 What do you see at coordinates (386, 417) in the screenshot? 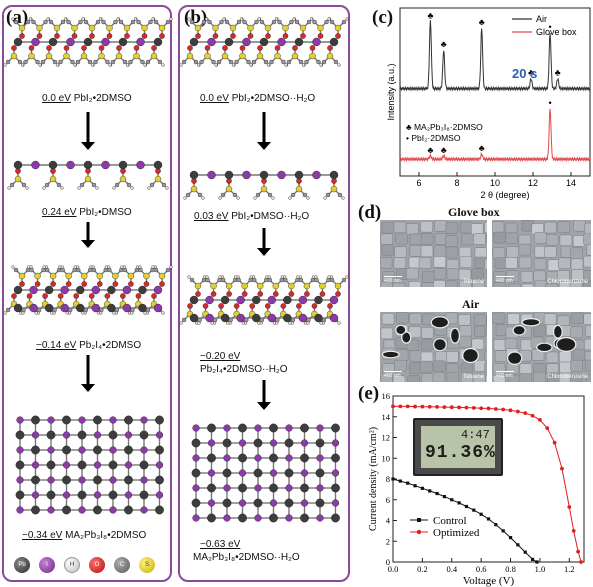
I see `jv-y-tick-label: 14` at bounding box center [386, 417].